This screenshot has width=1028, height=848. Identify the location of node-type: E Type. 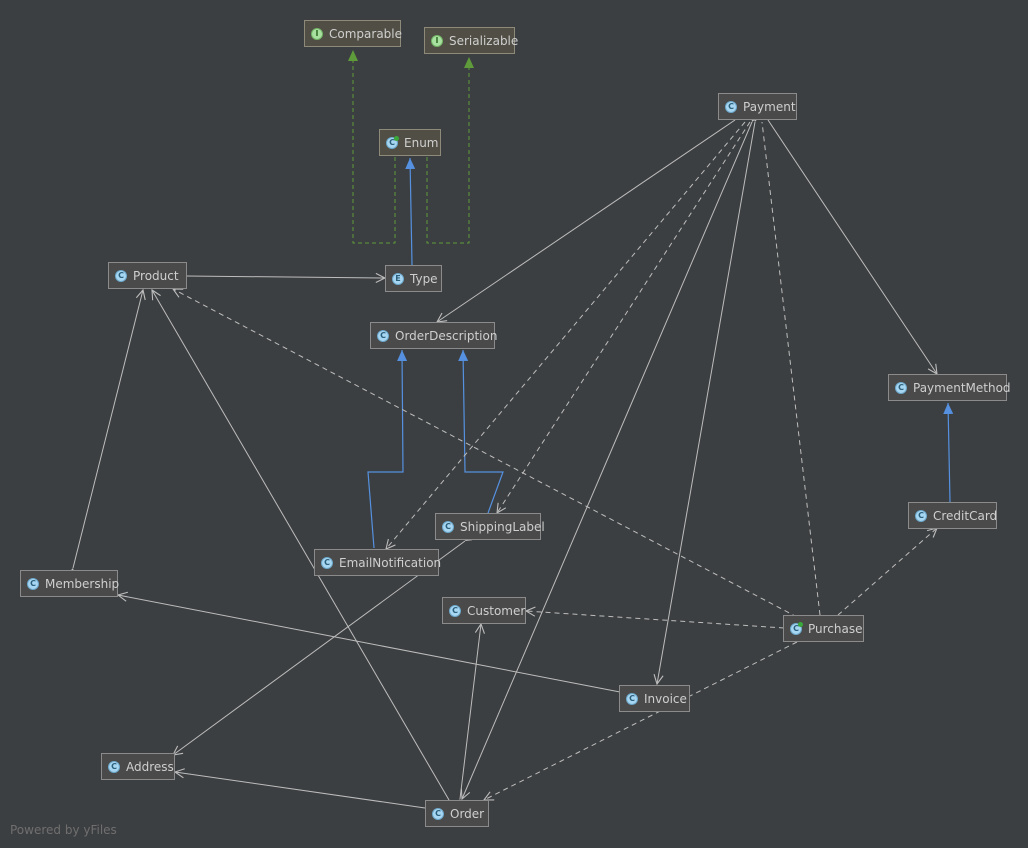
(413, 278).